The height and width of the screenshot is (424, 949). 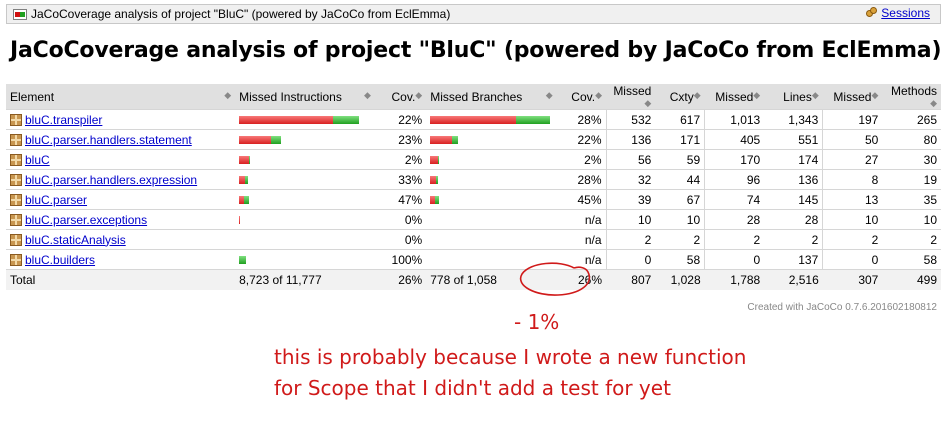 I want to click on element-cell: bluC.builders, so click(x=121, y=259).